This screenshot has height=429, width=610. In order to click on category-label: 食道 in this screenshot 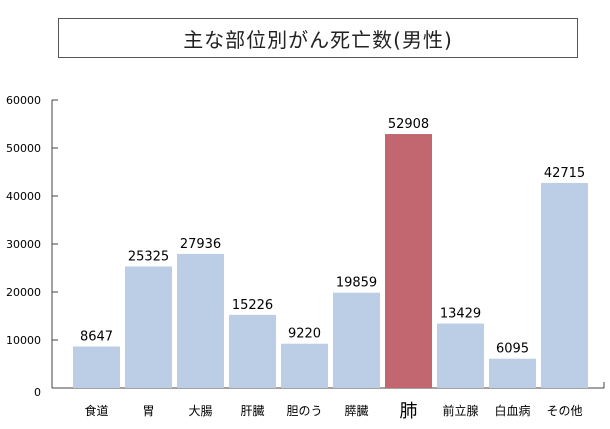, I will do `click(96, 410)`.